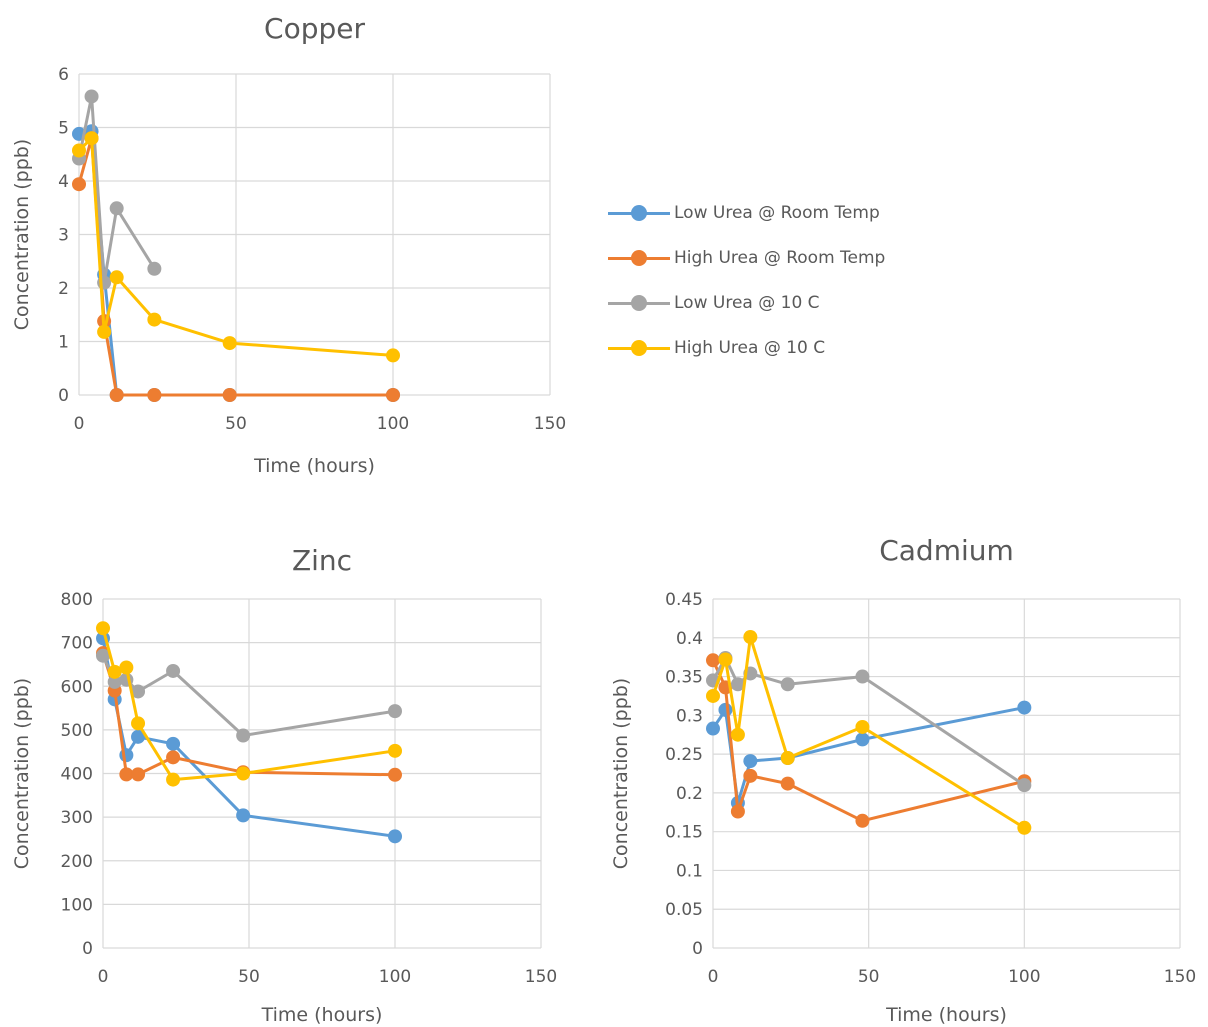 The image size is (1208, 1027). What do you see at coordinates (63, 236) in the screenshot?
I see `y-tick-label: 3` at bounding box center [63, 236].